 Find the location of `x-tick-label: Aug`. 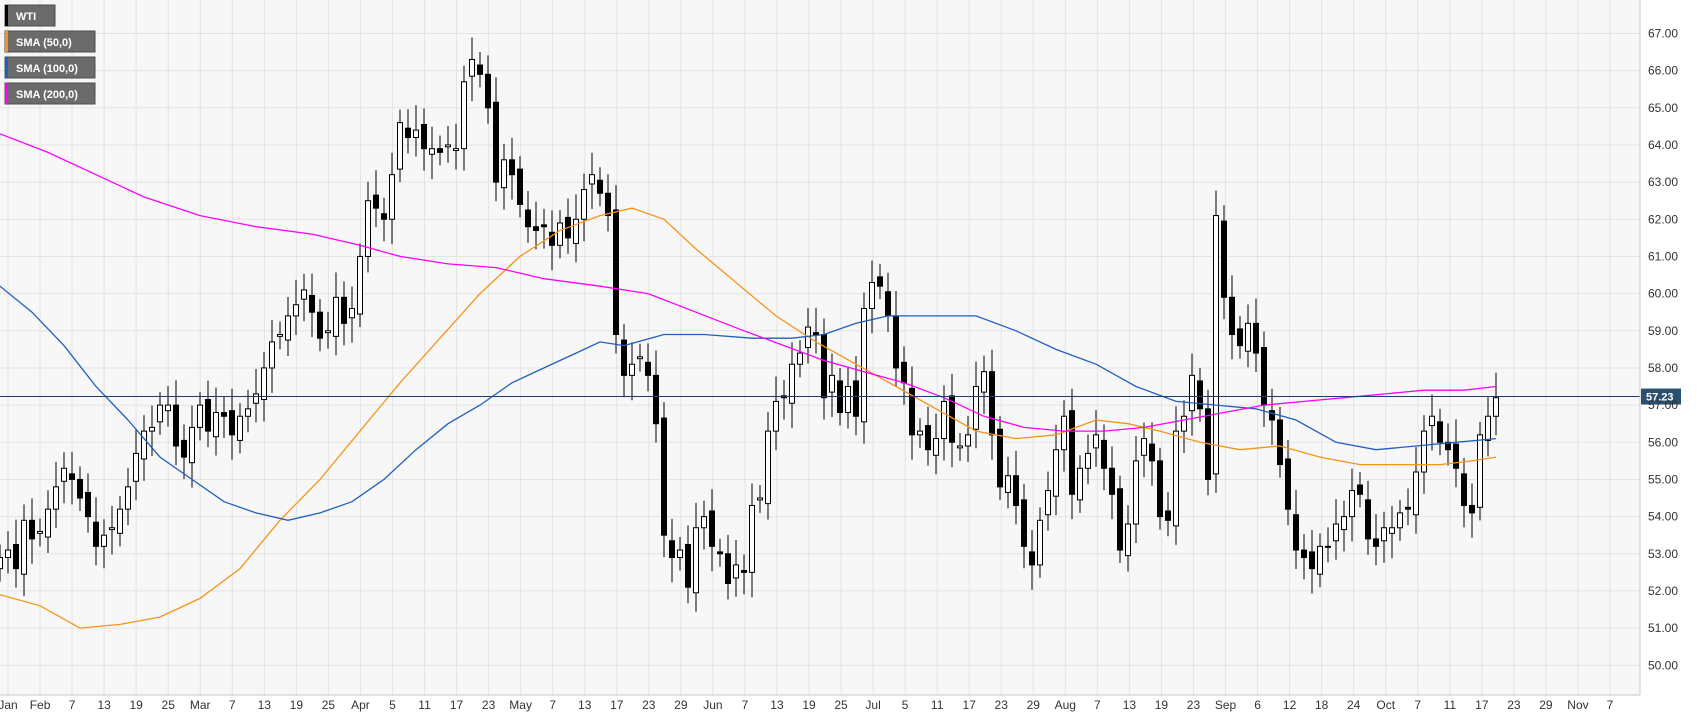

x-tick-label: Aug is located at coordinates (1065, 705).